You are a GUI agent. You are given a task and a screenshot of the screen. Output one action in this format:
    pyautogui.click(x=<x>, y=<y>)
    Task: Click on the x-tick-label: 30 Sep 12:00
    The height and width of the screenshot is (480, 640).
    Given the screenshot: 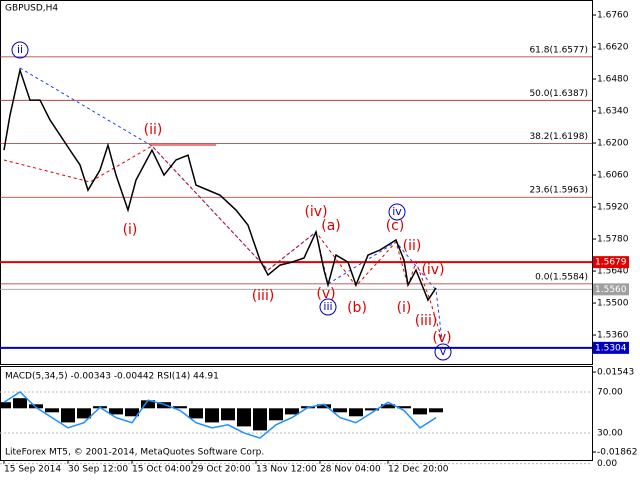 What is the action you would take?
    pyautogui.click(x=98, y=470)
    